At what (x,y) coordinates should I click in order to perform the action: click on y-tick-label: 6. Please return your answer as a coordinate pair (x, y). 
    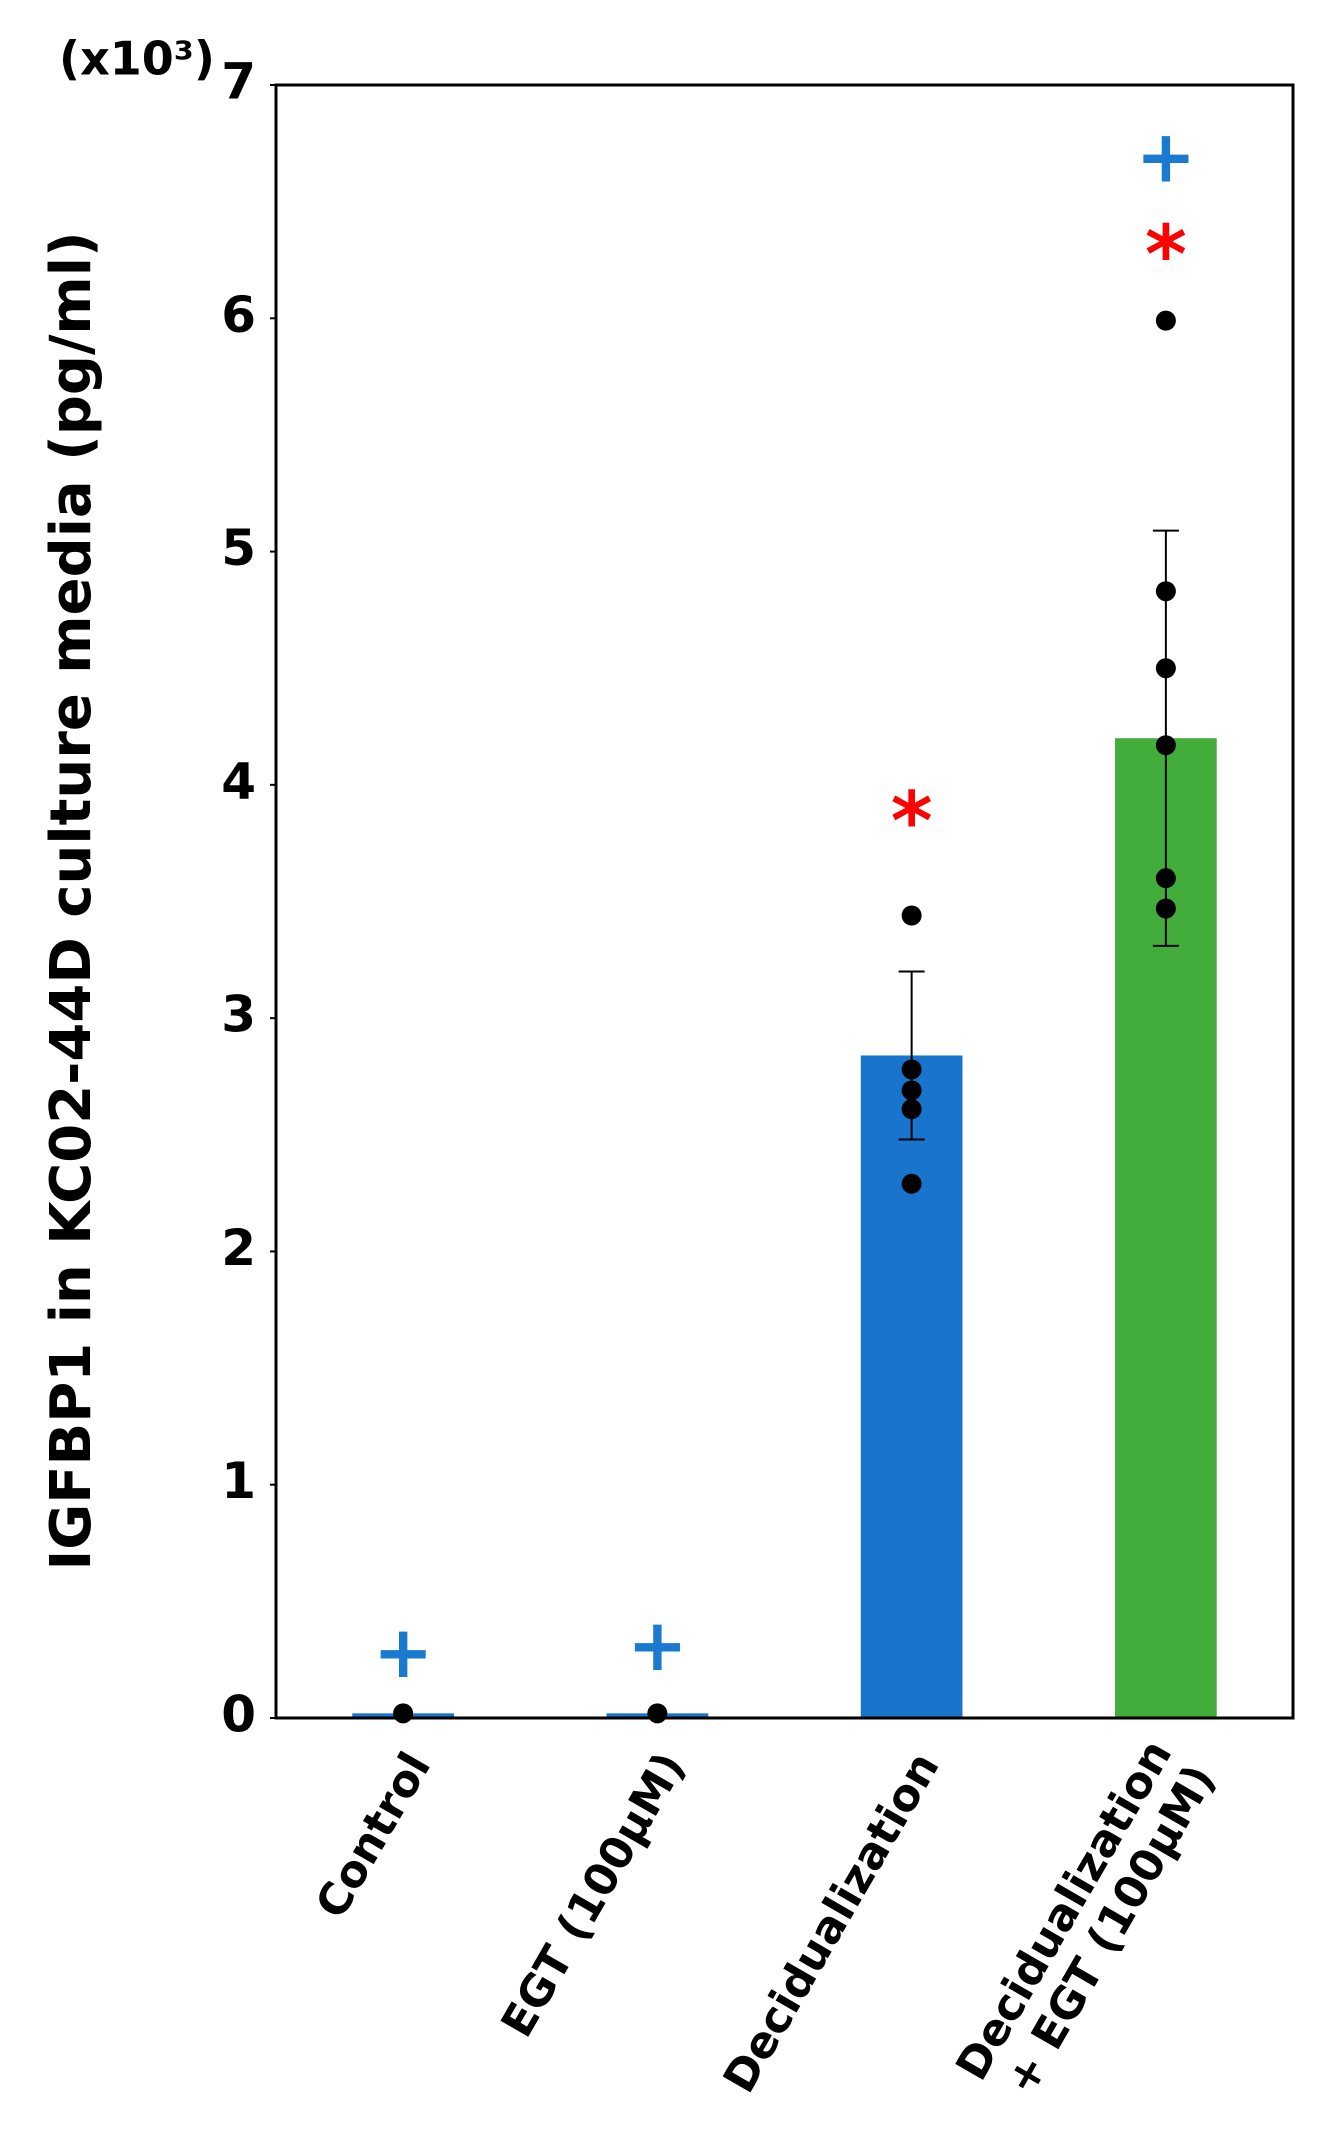
    Looking at the image, I should click on (238, 315).